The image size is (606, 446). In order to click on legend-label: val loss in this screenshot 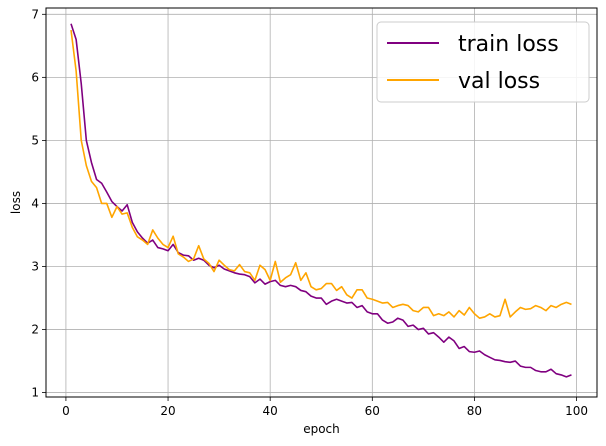, I will do `click(499, 81)`.